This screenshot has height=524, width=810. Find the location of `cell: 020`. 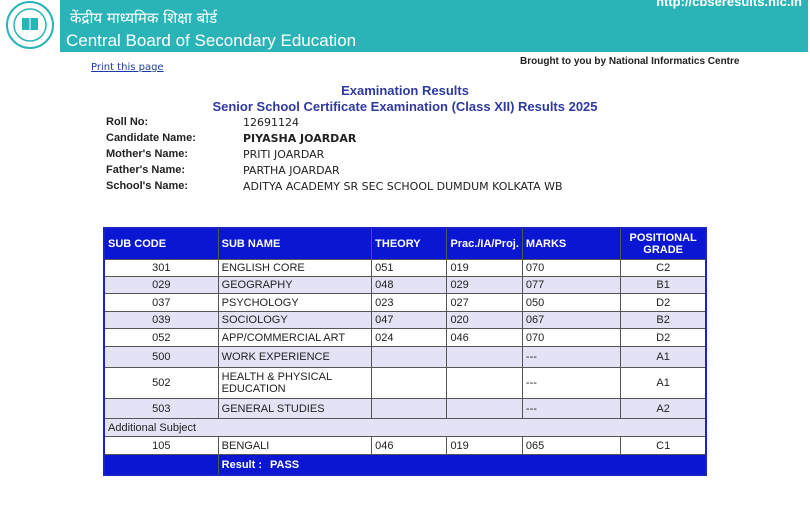

cell: 020 is located at coordinates (484, 320).